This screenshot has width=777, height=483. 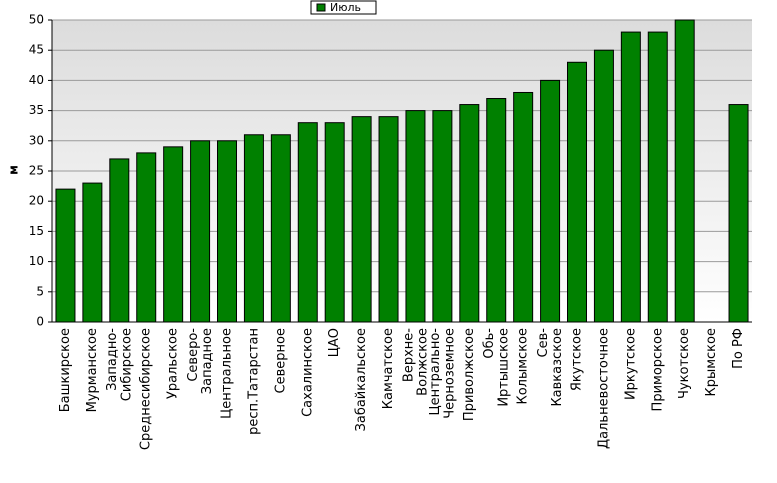 I want to click on x-tick-label: Северо-Западное, so click(x=199, y=361).